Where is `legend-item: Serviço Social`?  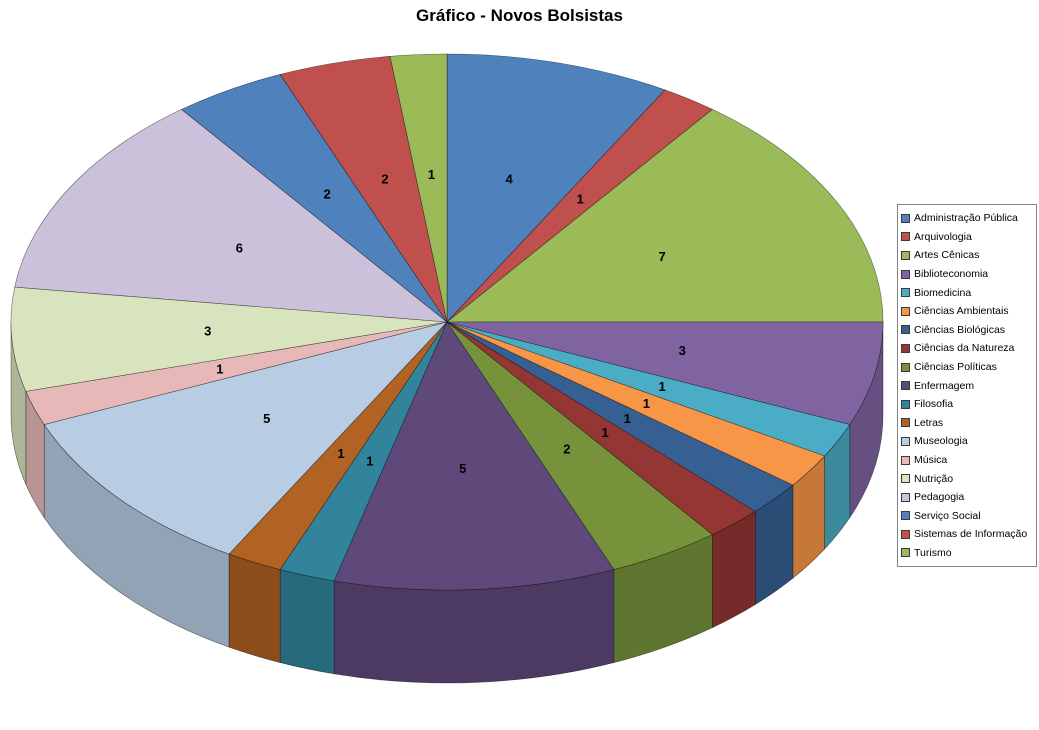
legend-item: Serviço Social is located at coordinates (967, 516).